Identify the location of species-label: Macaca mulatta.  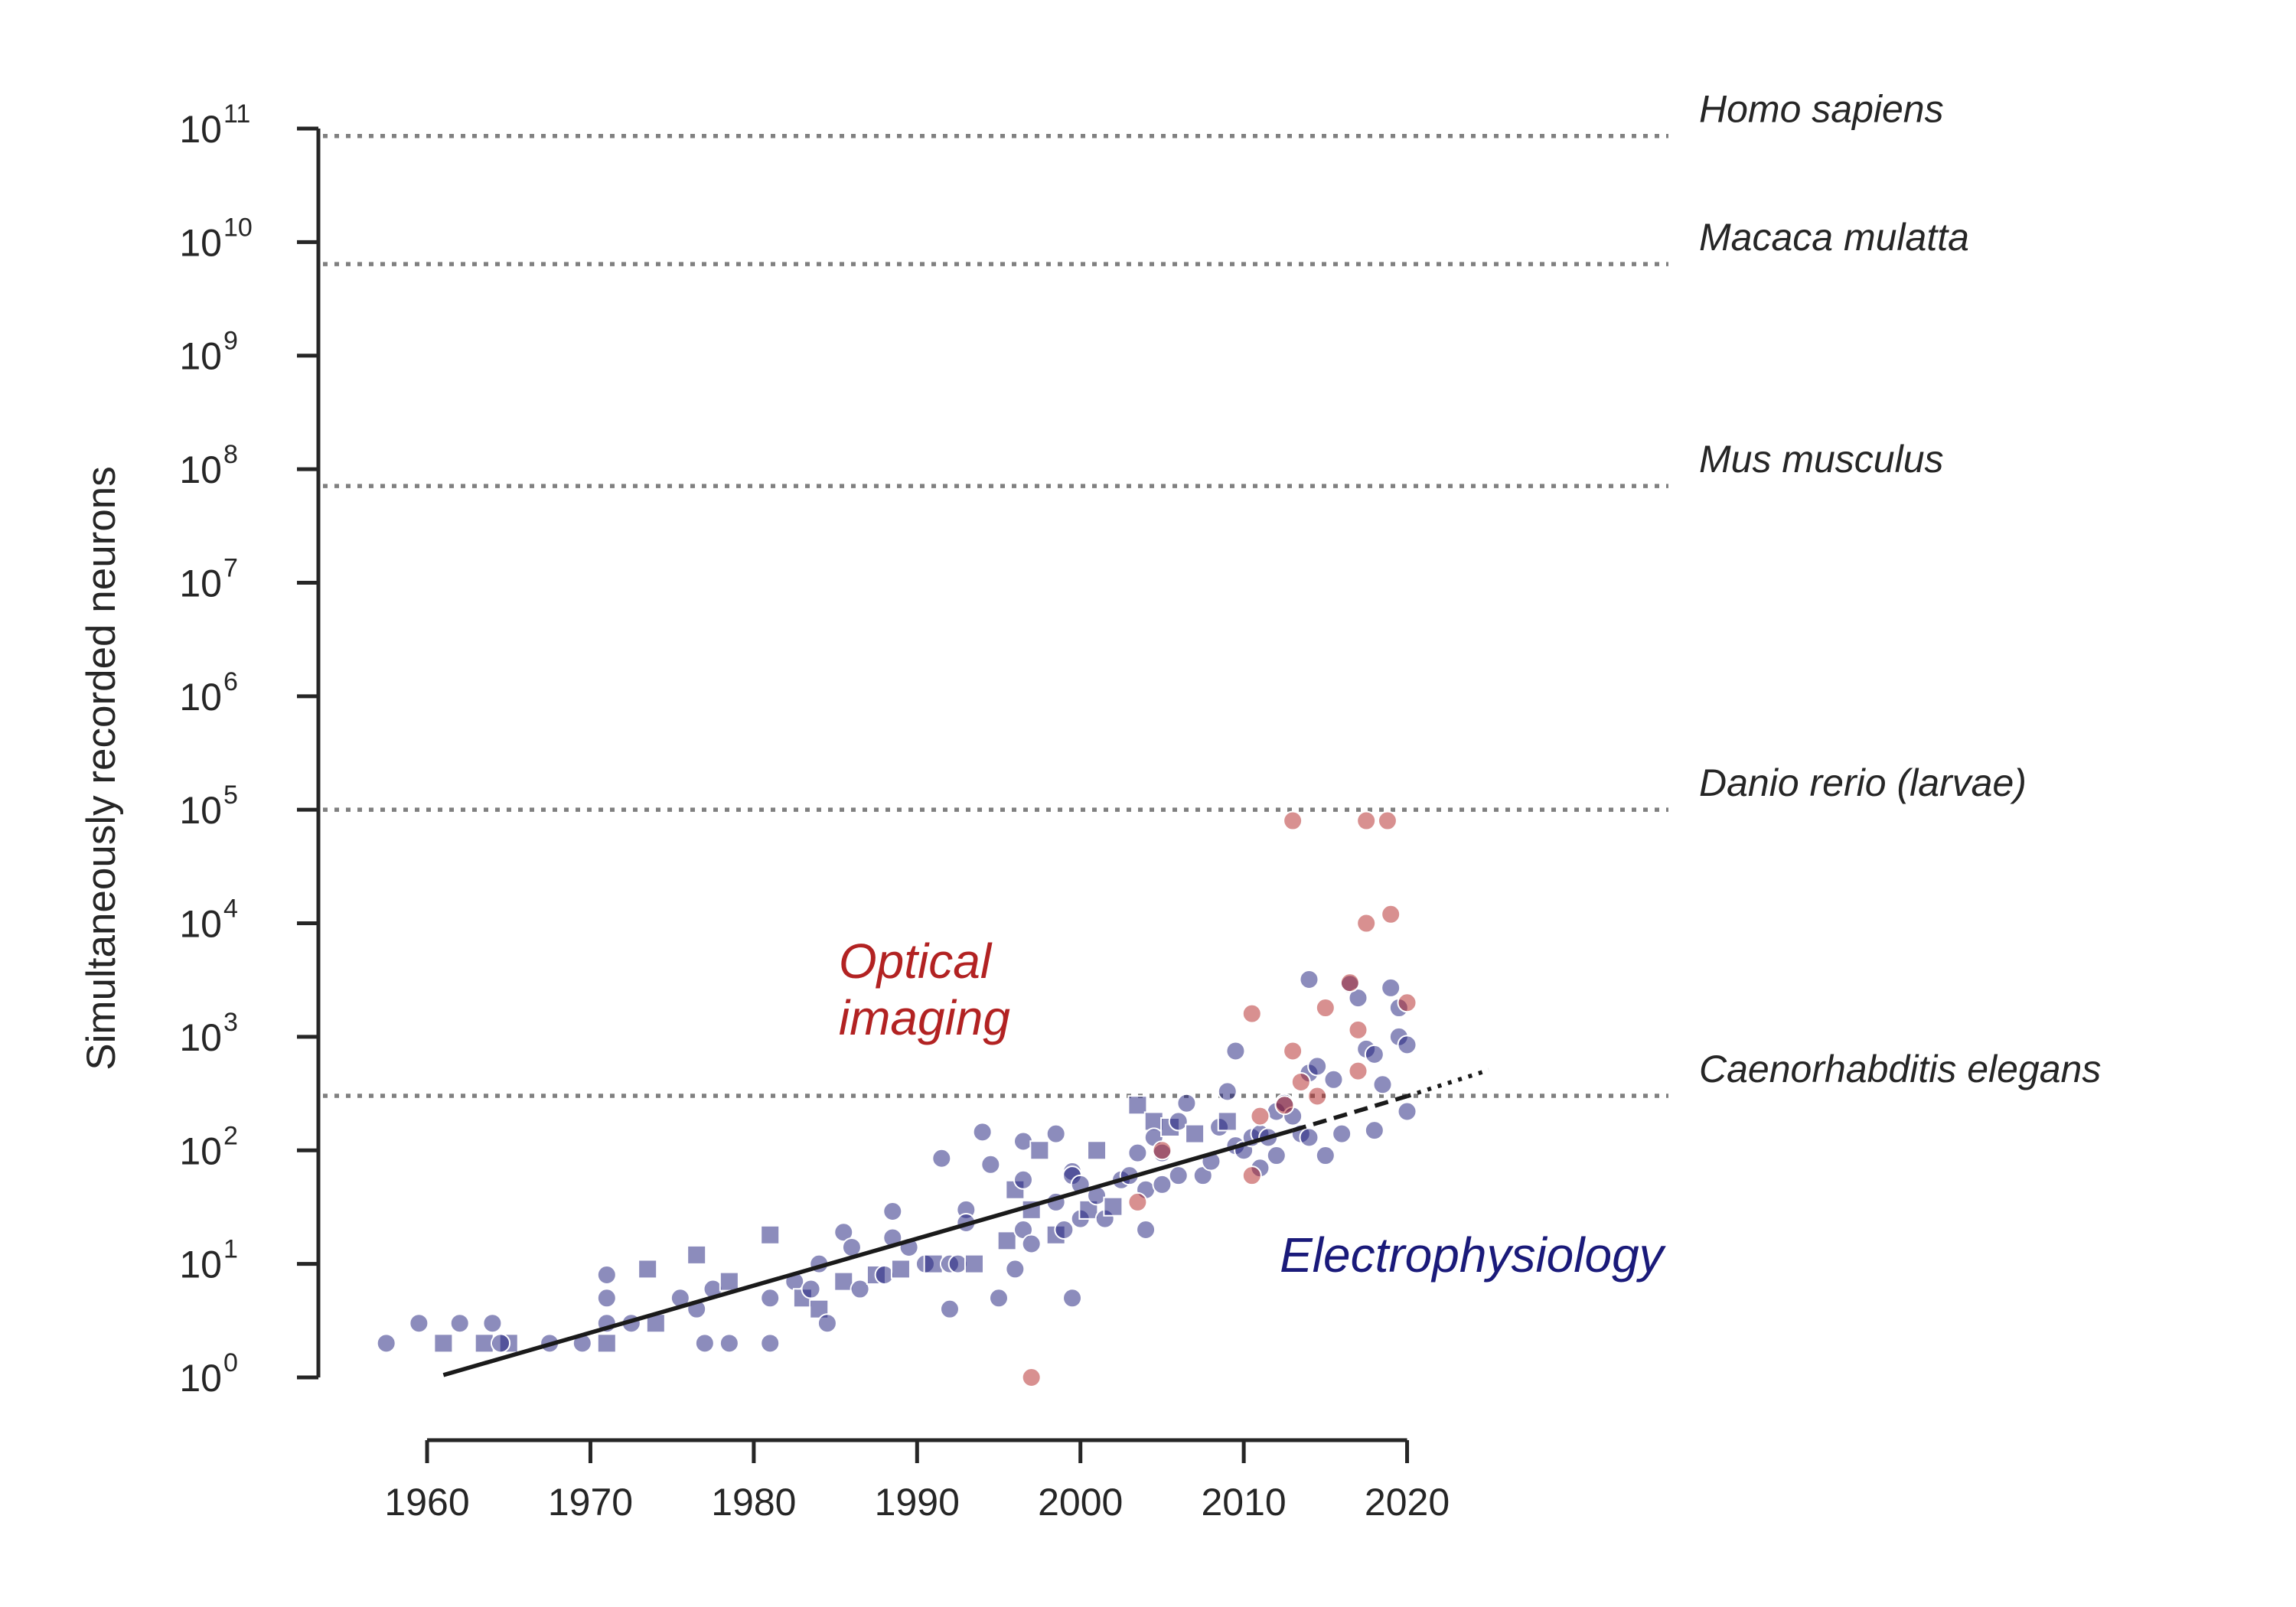
(1834, 237).